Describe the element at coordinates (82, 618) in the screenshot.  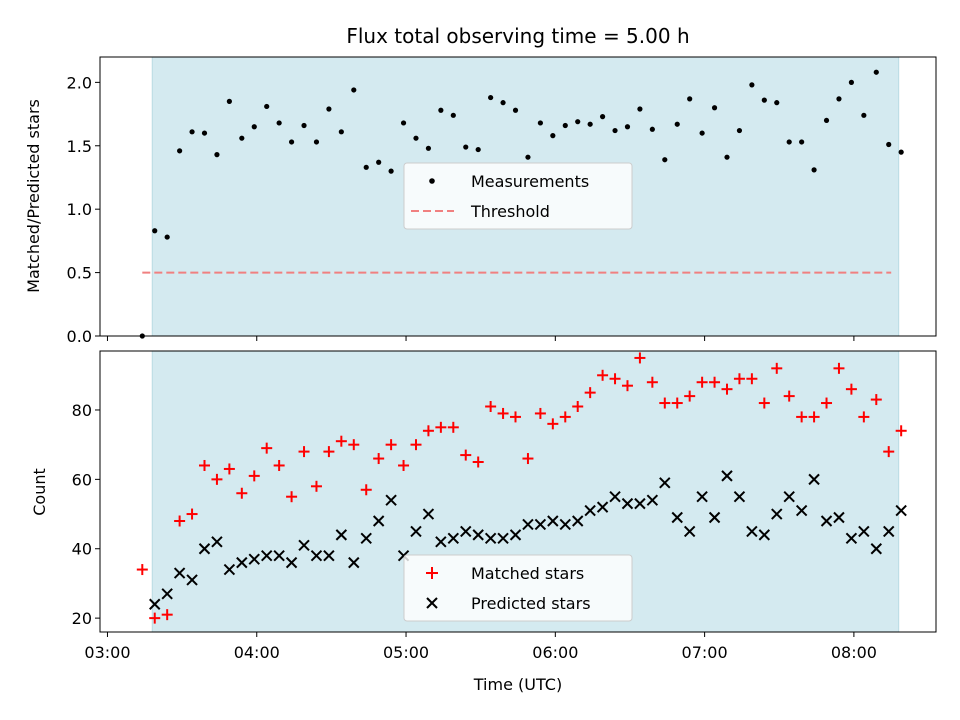
I see `y-tick-label: 20` at that location.